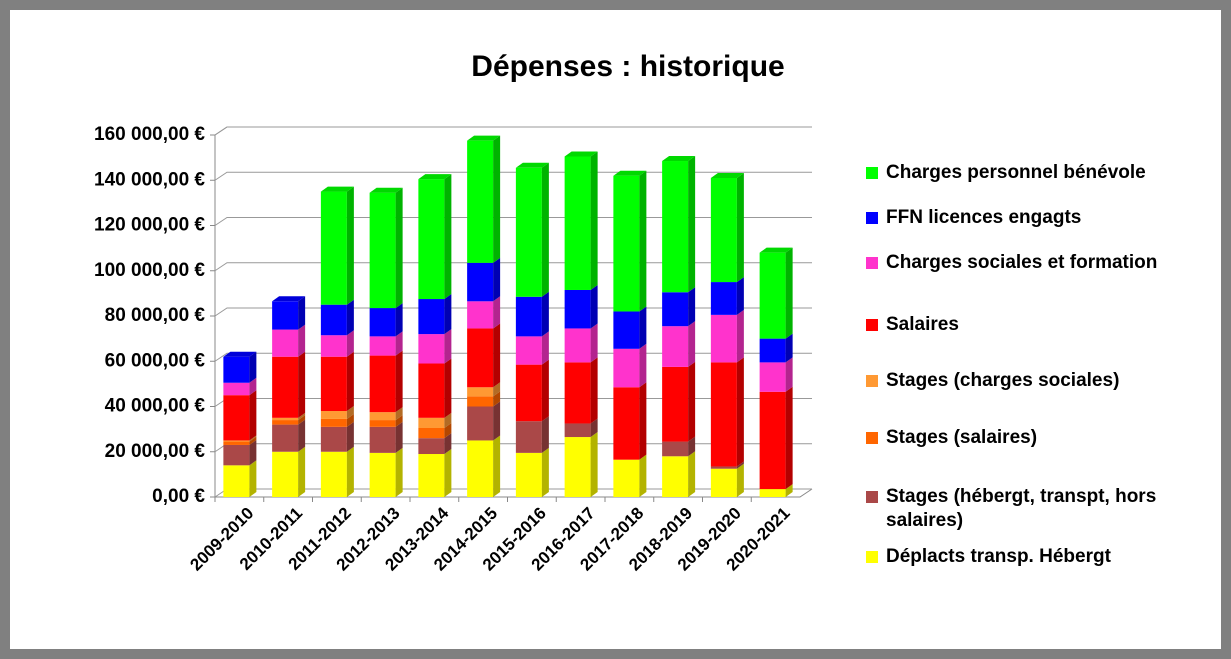 This screenshot has height=659, width=1231. Describe the element at coordinates (155, 315) in the screenshot. I see `y-tick-label: 80 000,00 €` at that location.